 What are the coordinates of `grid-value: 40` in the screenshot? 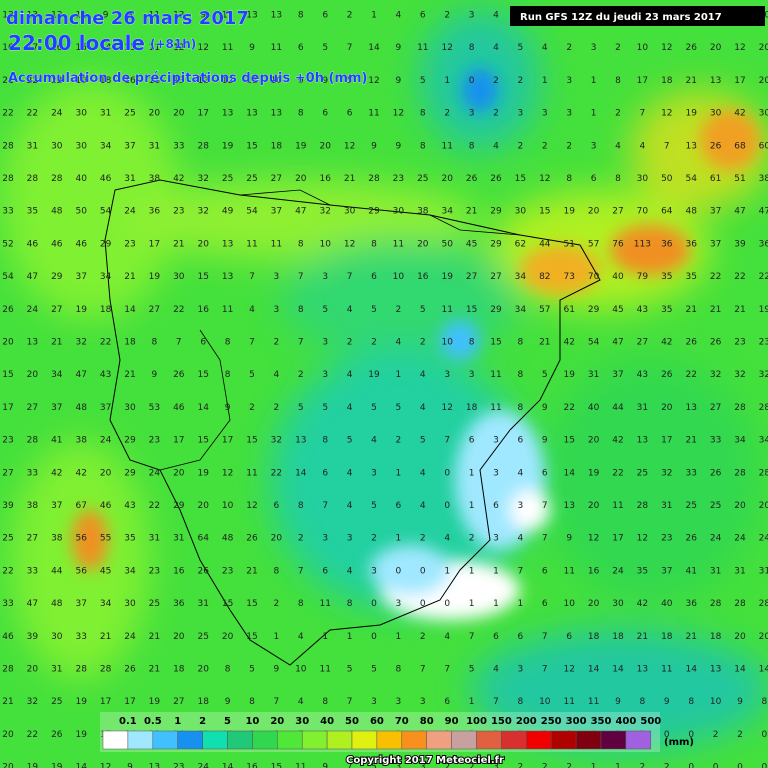 It's located at (667, 604).